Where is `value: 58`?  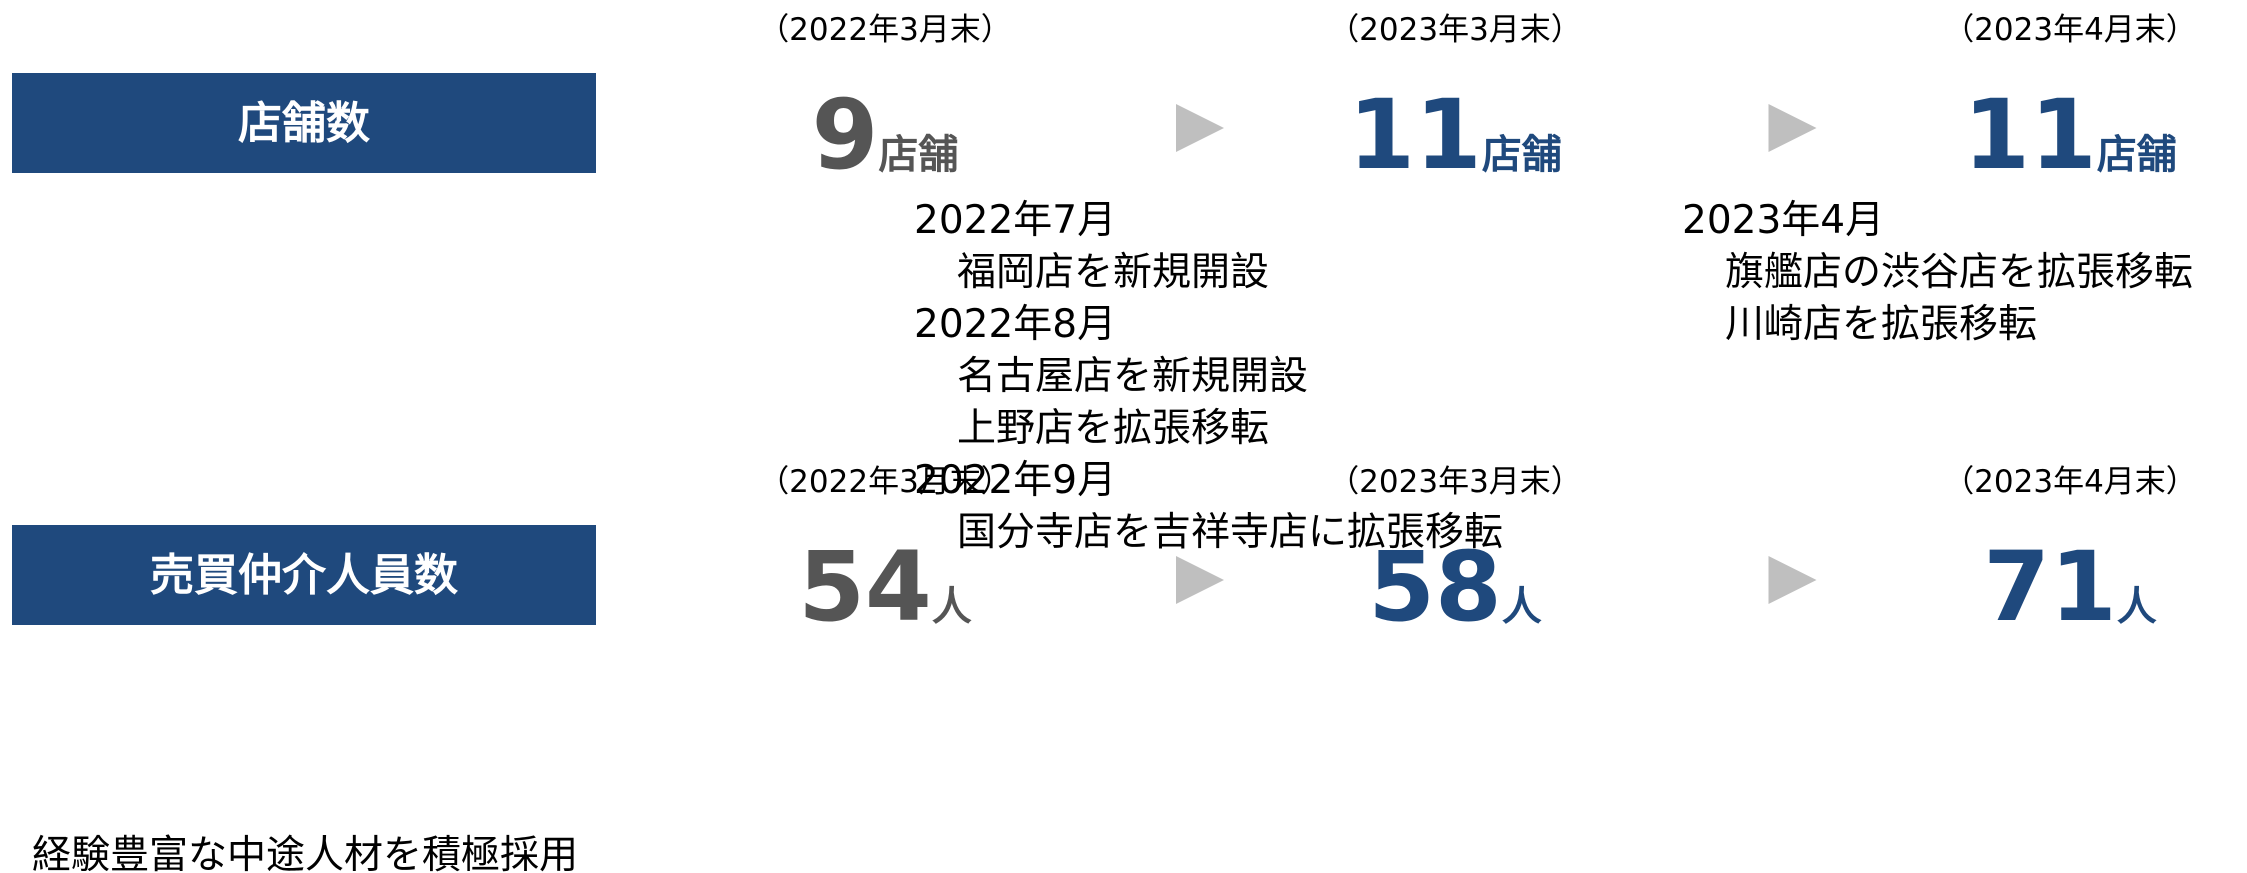 value: 58 is located at coordinates (1435, 587).